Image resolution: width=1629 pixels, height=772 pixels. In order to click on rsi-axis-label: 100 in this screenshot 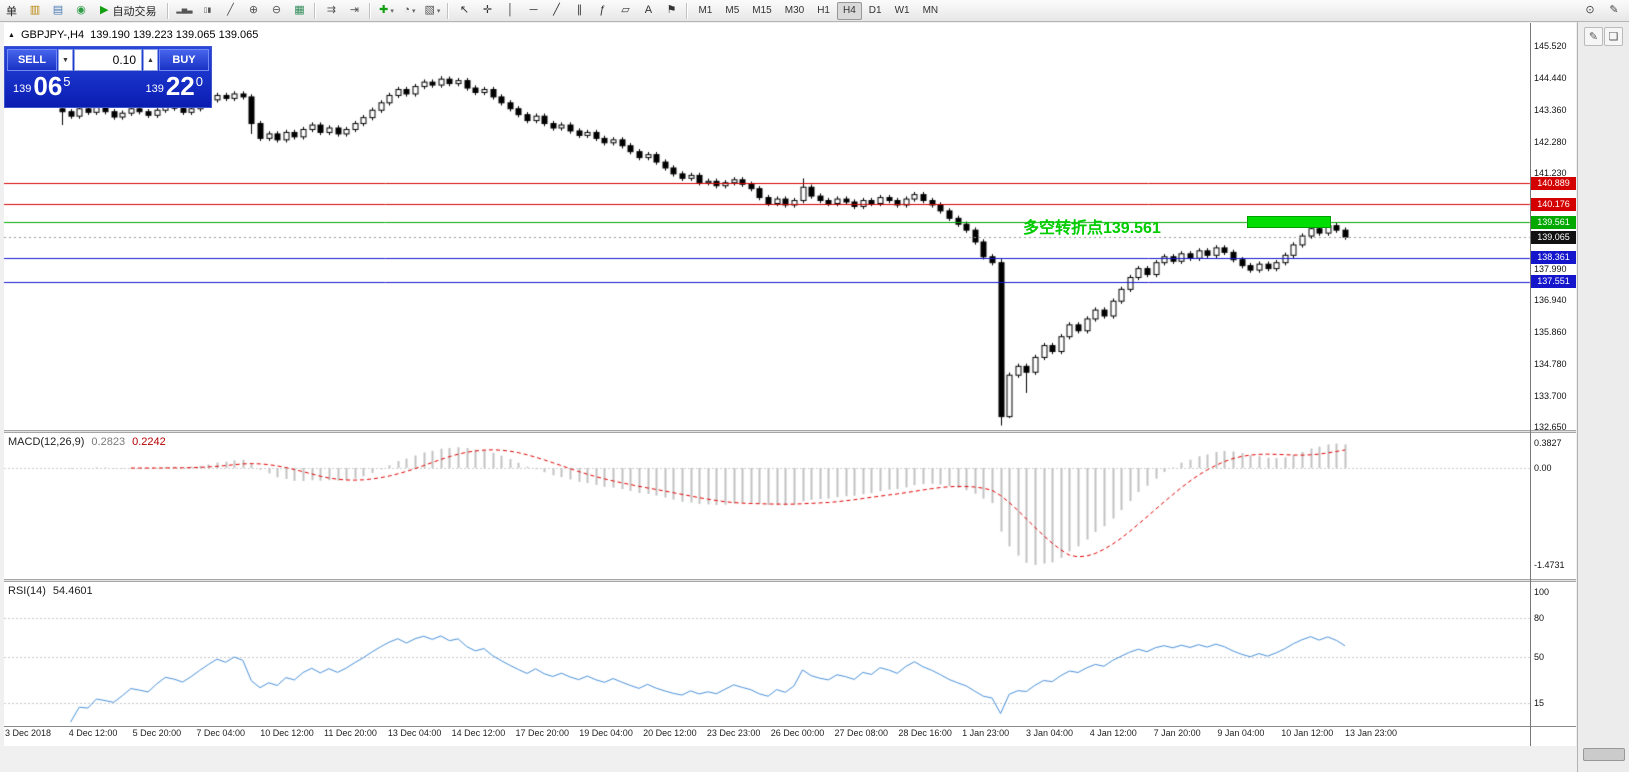, I will do `click(1542, 592)`.